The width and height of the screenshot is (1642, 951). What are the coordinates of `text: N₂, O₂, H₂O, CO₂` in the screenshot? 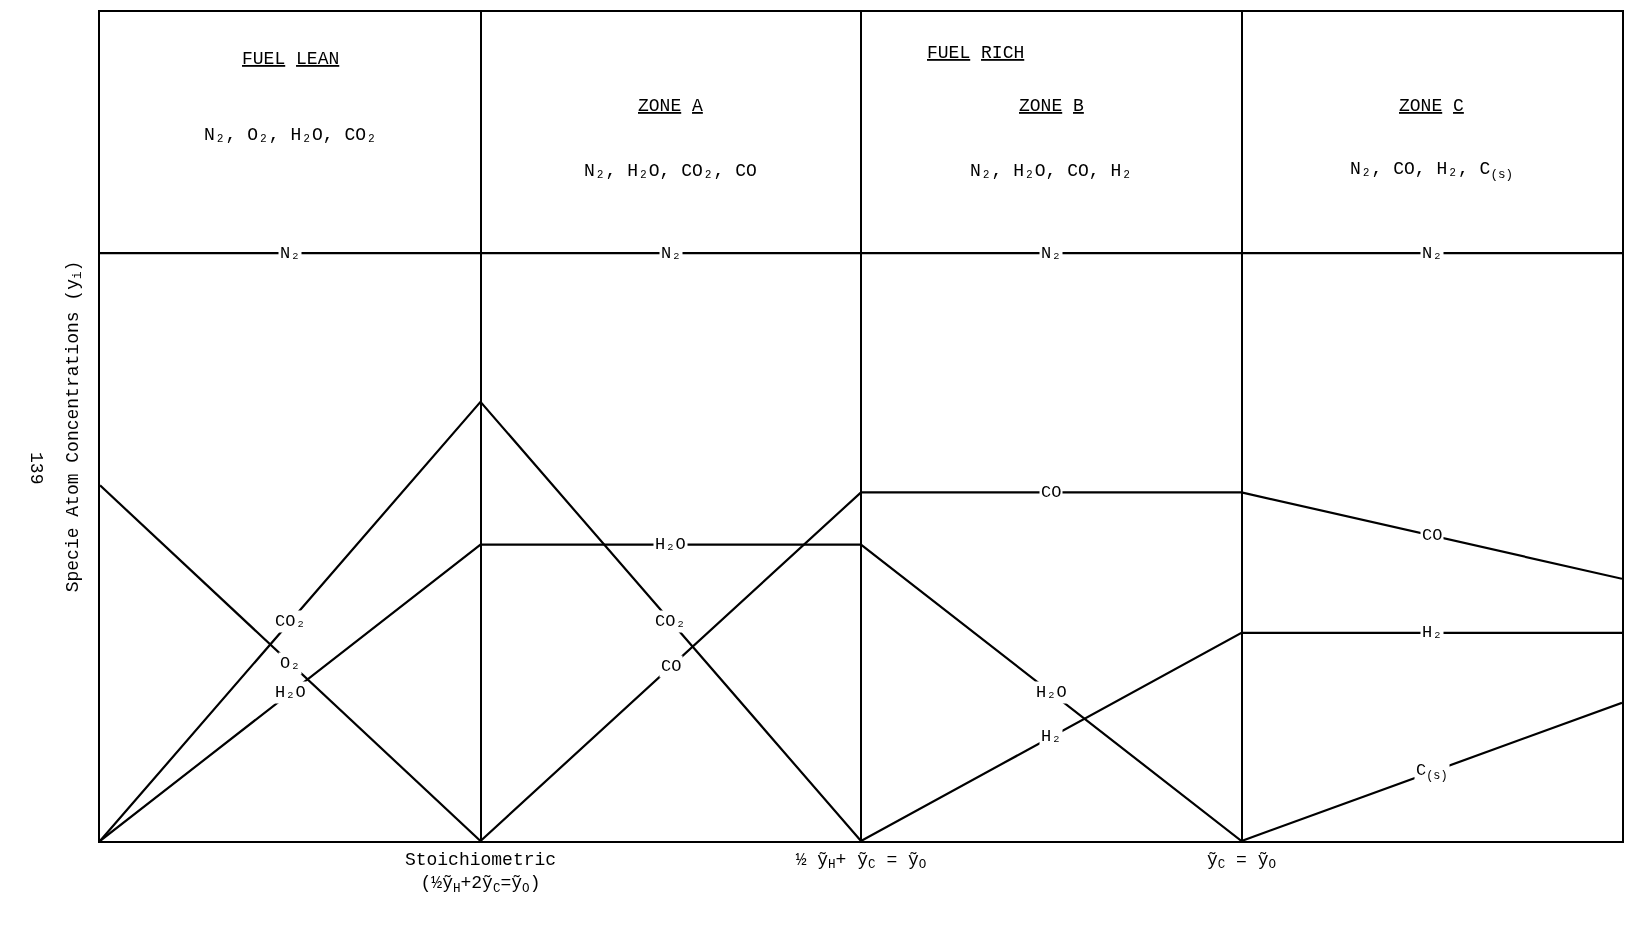 It's located at (290, 135).